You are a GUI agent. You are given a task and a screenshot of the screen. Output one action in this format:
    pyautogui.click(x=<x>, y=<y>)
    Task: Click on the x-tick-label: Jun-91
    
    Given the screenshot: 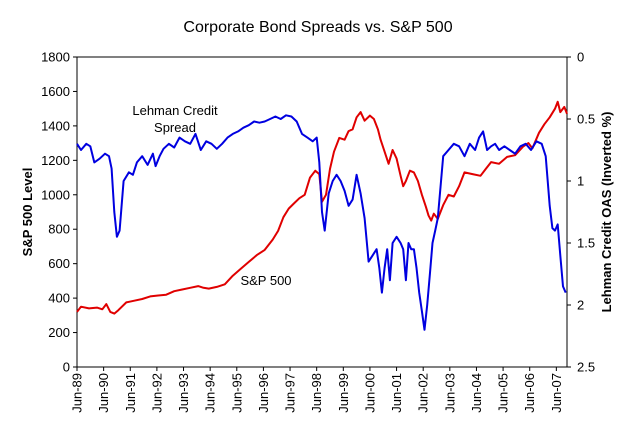 What is the action you would take?
    pyautogui.click(x=130, y=393)
    